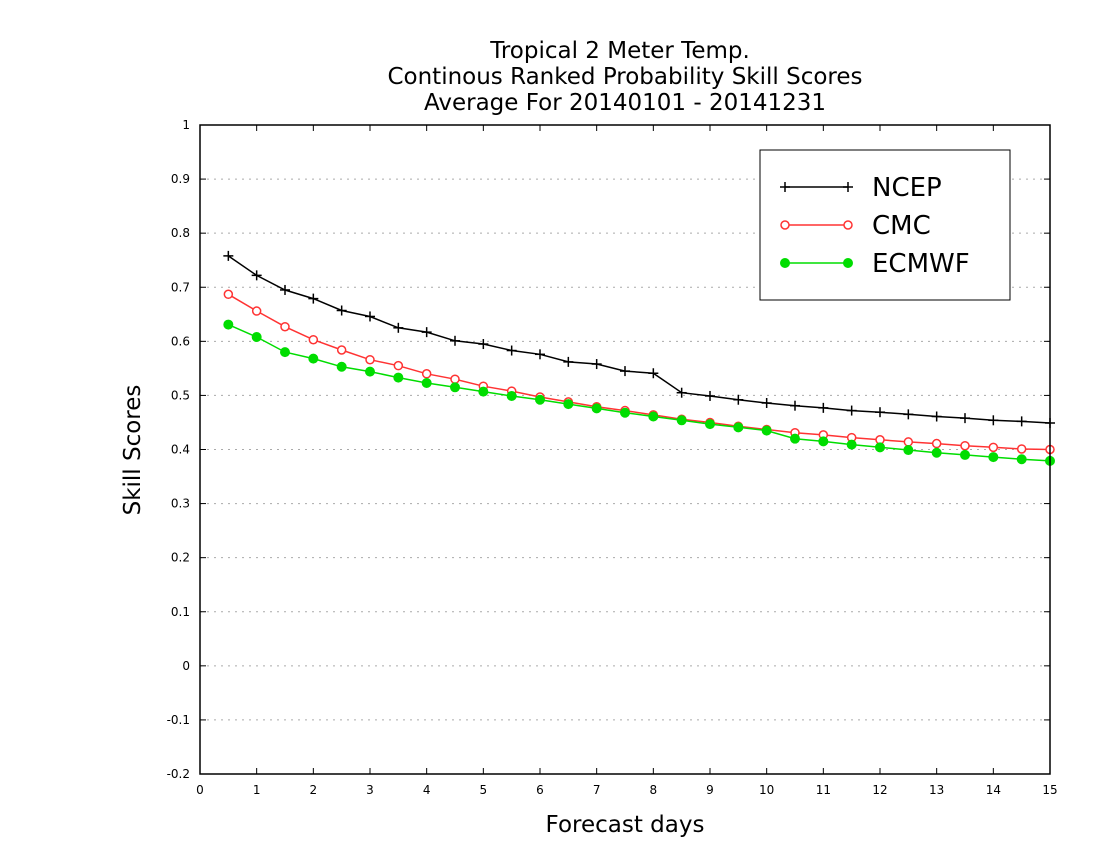  Describe the element at coordinates (785, 225) in the screenshot. I see `legend-marker-cmc` at that location.